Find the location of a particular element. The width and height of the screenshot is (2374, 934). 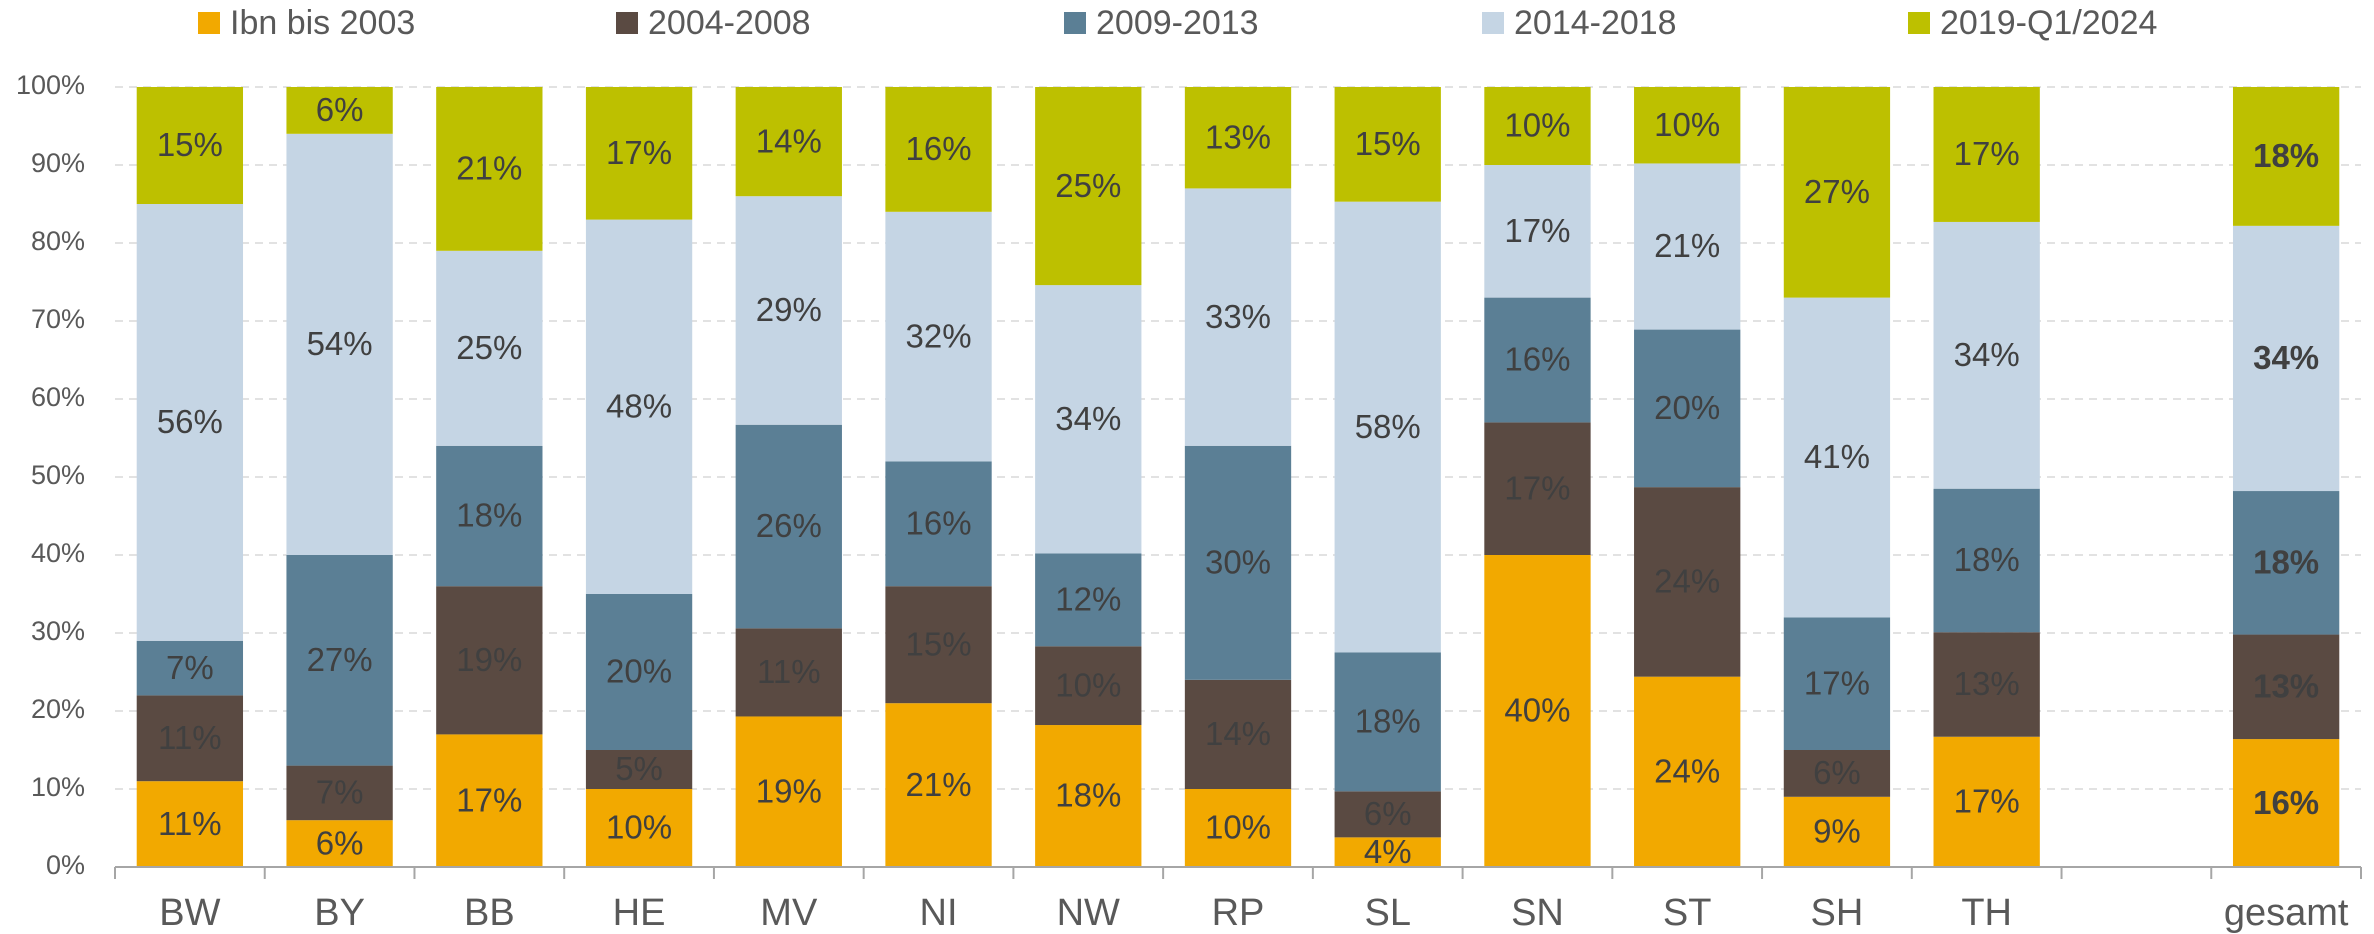

data-label: 9% is located at coordinates (1837, 831).